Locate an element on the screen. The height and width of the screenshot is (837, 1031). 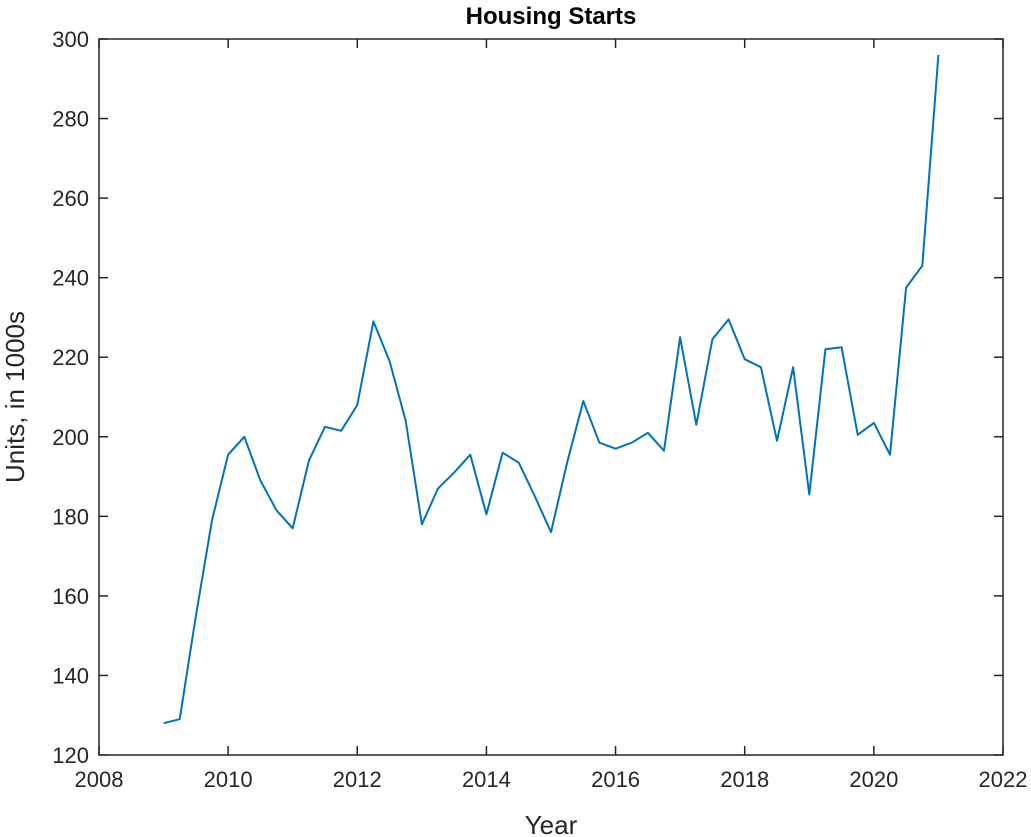
y-tick-label: 260 is located at coordinates (70, 198).